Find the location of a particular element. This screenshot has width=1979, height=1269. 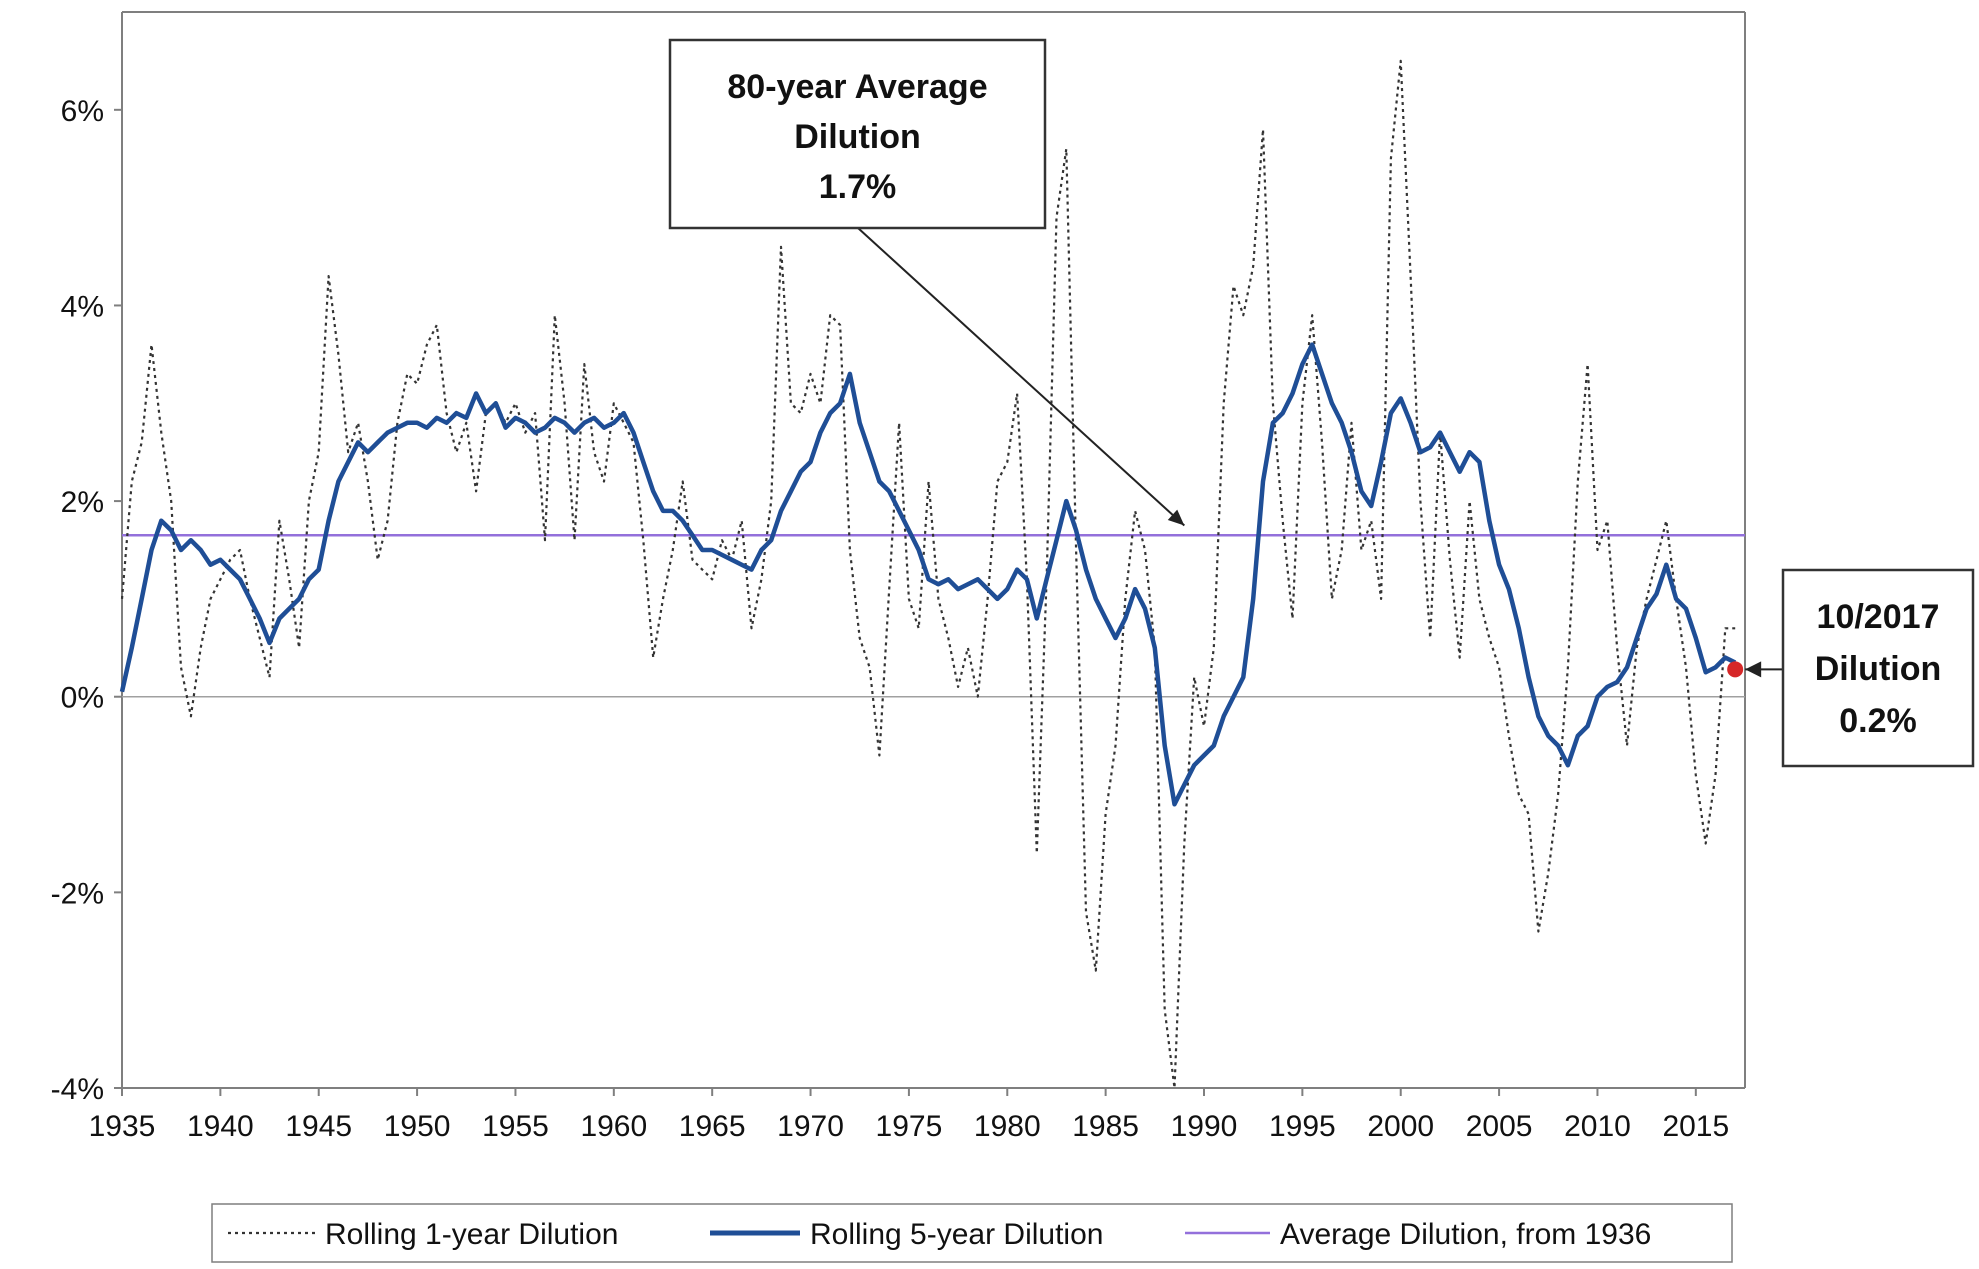

x-tick-label-12: 1995 is located at coordinates (1302, 1126).